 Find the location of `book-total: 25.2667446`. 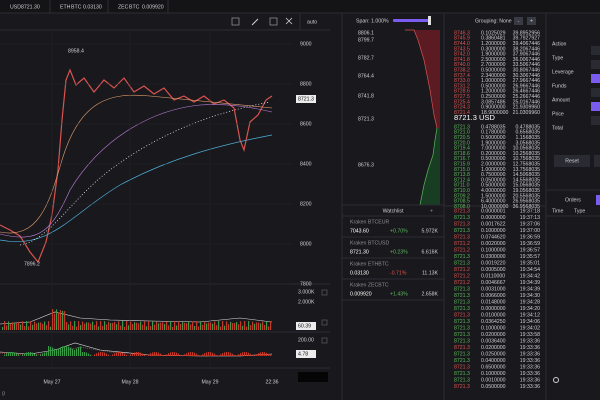

book-total: 25.2667446 is located at coordinates (527, 97).